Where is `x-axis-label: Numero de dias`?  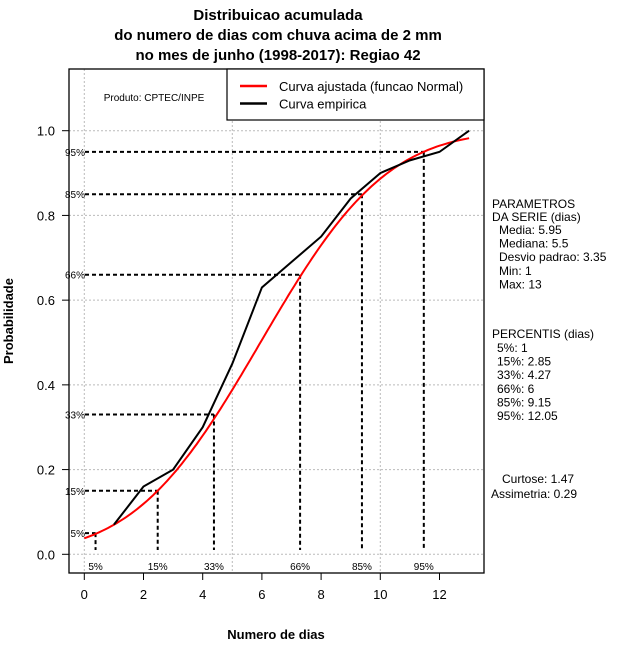 x-axis-label: Numero de dias is located at coordinates (276, 634).